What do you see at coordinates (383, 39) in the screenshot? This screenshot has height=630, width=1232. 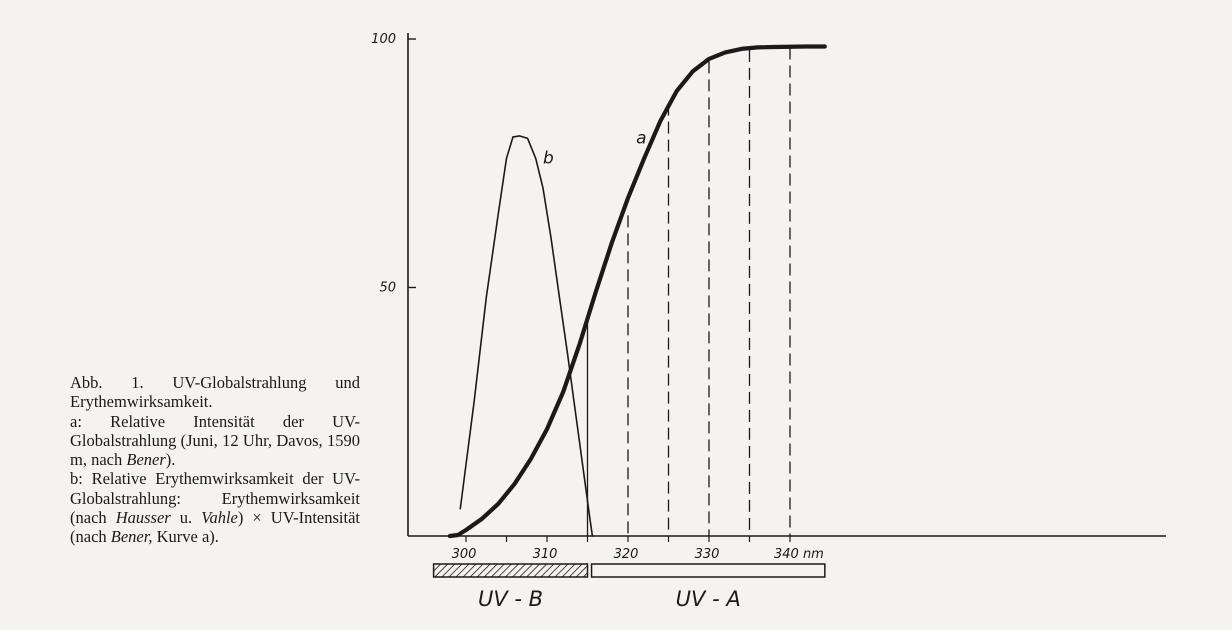 I see `y-tick-label: 100` at bounding box center [383, 39].